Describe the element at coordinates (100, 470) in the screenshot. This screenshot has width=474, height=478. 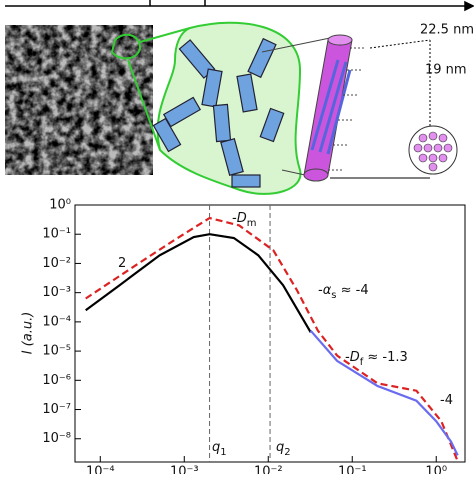
I see `x-tick-label: 10⁻⁴` at that location.